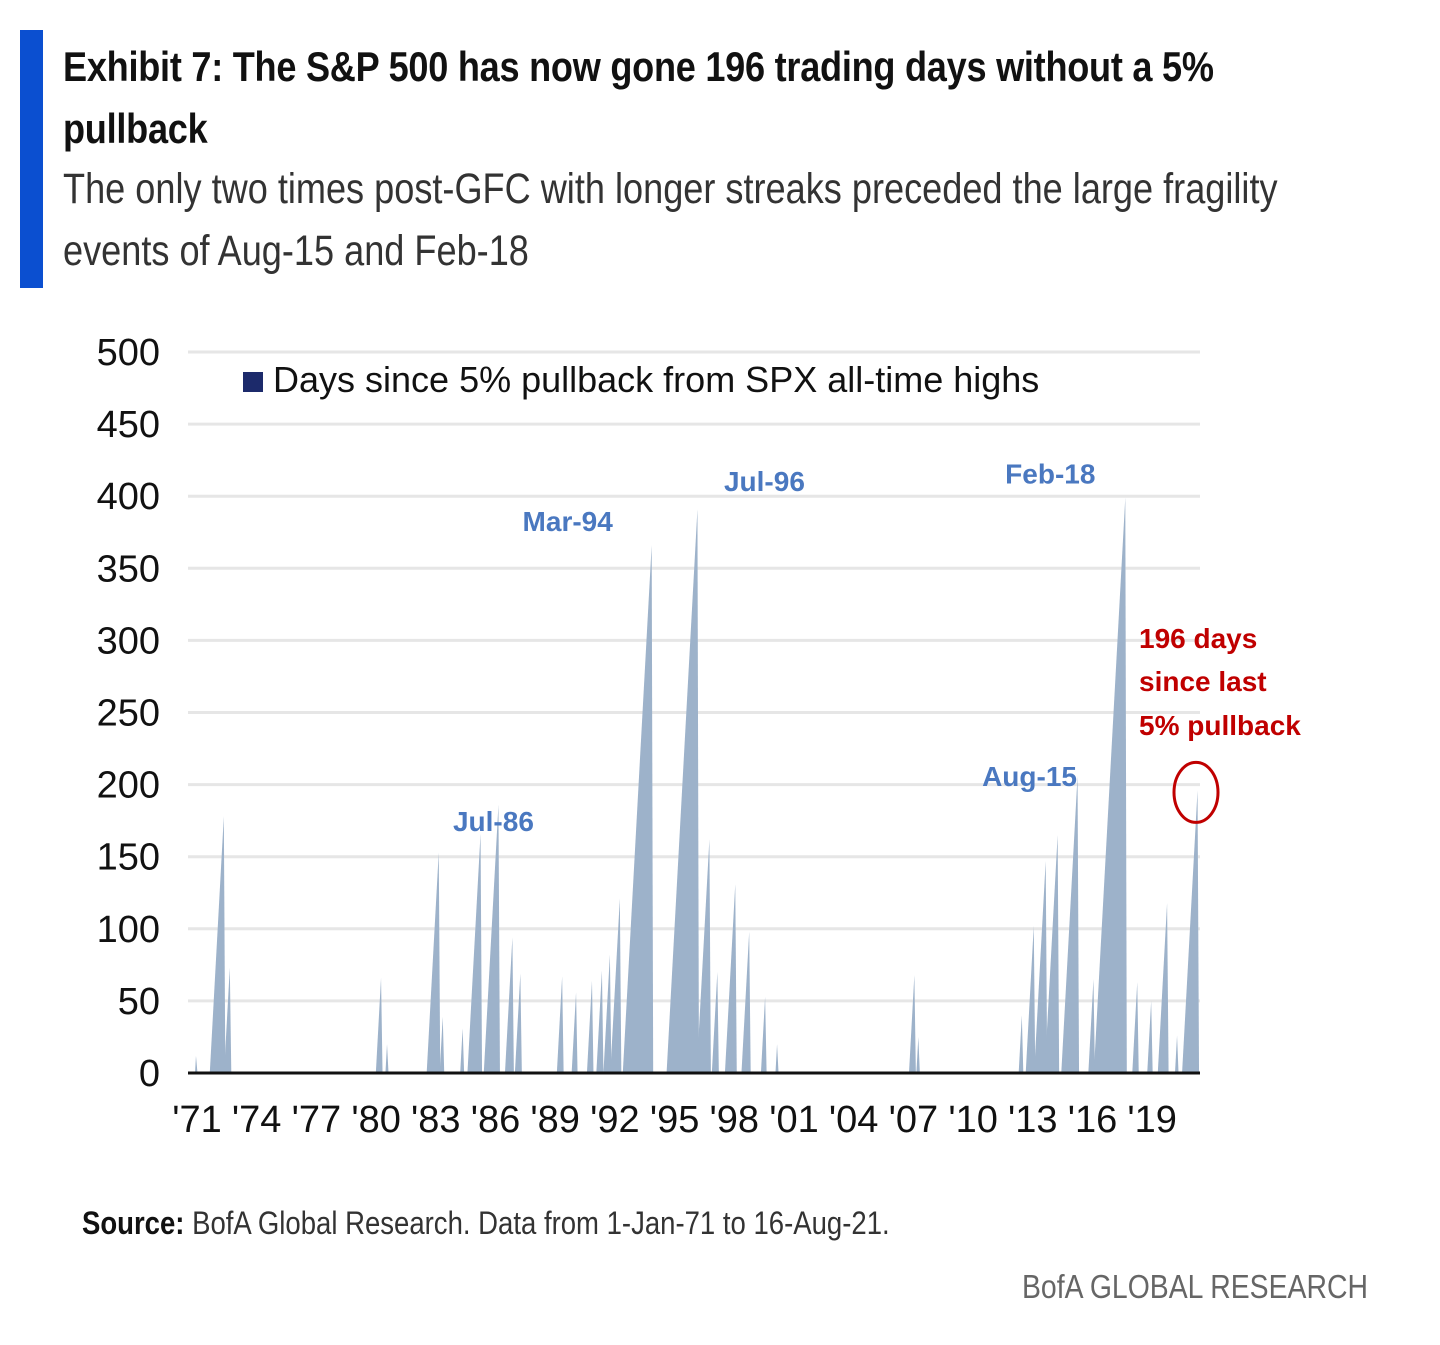  What do you see at coordinates (854, 1120) in the screenshot?
I see `x-tick-label: '04` at bounding box center [854, 1120].